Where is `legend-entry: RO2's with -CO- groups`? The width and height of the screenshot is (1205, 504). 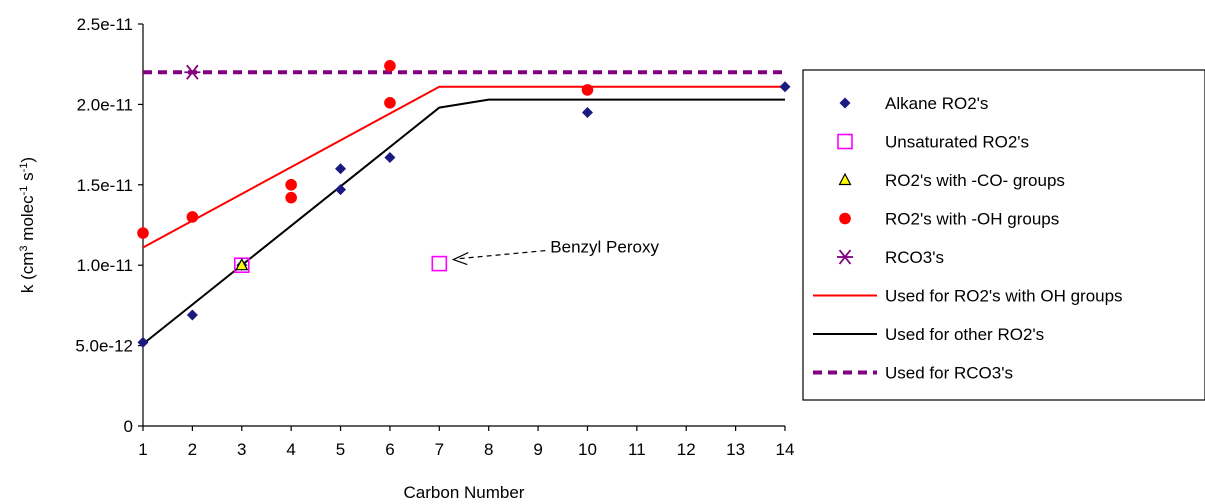 legend-entry: RO2's with -CO- groups is located at coordinates (951, 180).